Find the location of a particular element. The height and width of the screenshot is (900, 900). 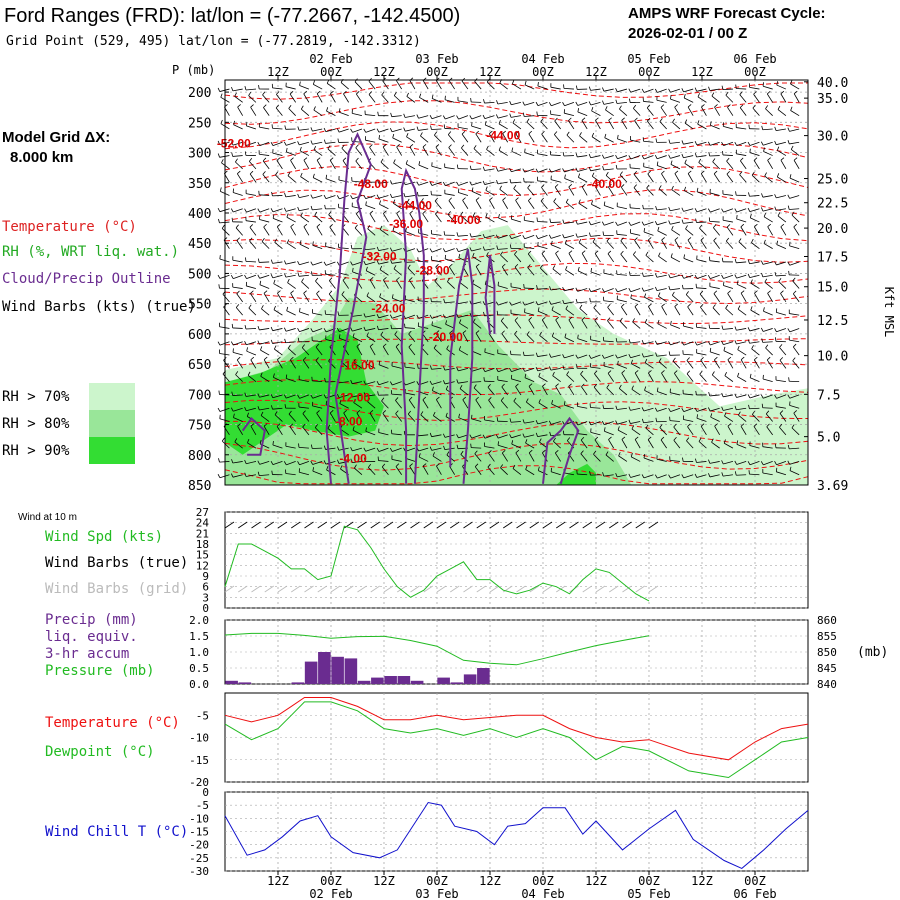

temperature-contour is located at coordinates (516, 250).